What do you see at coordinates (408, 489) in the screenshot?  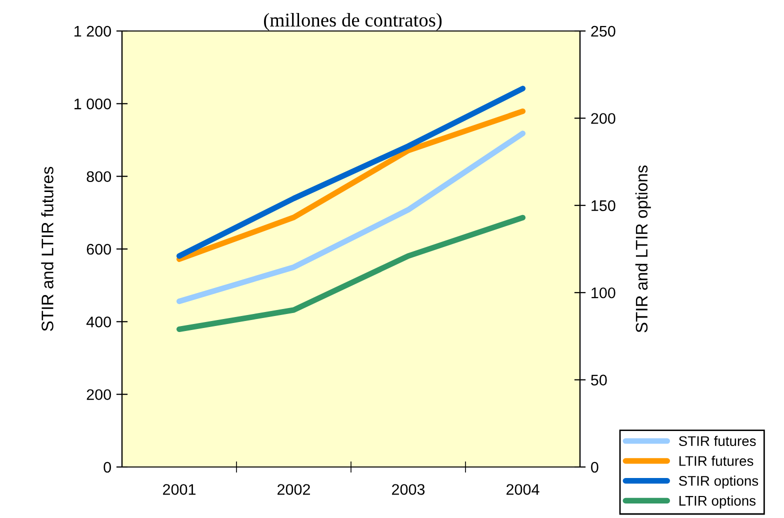 I see `x-tick-label: 2003` at bounding box center [408, 489].